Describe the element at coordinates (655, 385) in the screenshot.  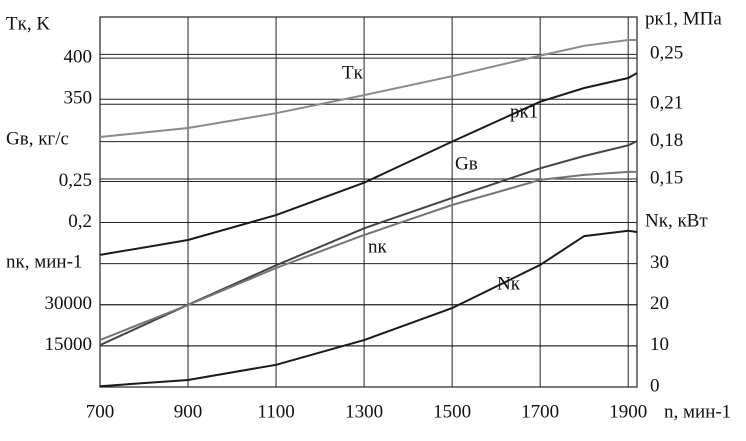
I see `y-tick-label: 0` at that location.